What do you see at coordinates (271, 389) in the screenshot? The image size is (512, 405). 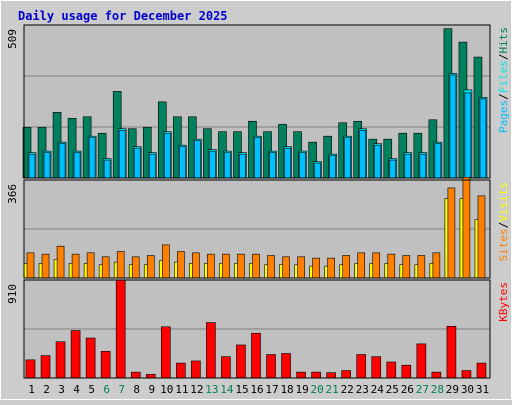 I see `day-label-17: 17` at bounding box center [271, 389].